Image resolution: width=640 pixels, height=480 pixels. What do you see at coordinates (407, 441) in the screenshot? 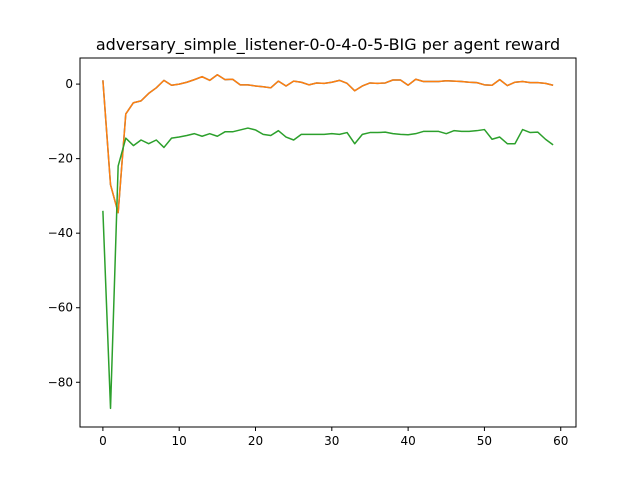
I see `x-tick-label: 40` at bounding box center [407, 441].